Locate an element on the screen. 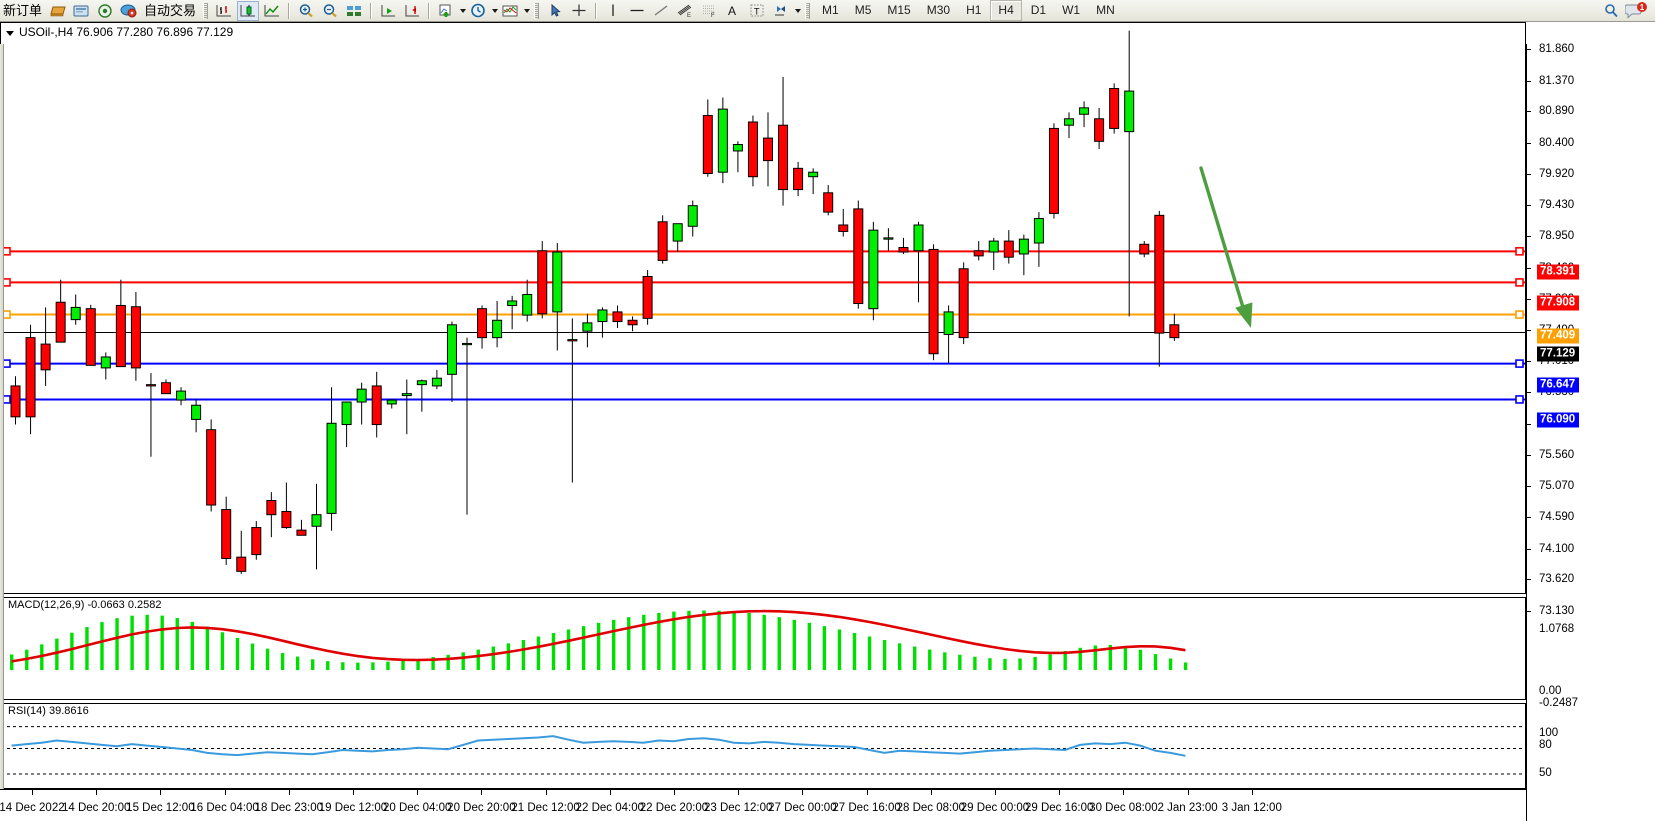 Image resolution: width=1655 pixels, height=821 pixels. zoom-out-icon is located at coordinates (330, 11).